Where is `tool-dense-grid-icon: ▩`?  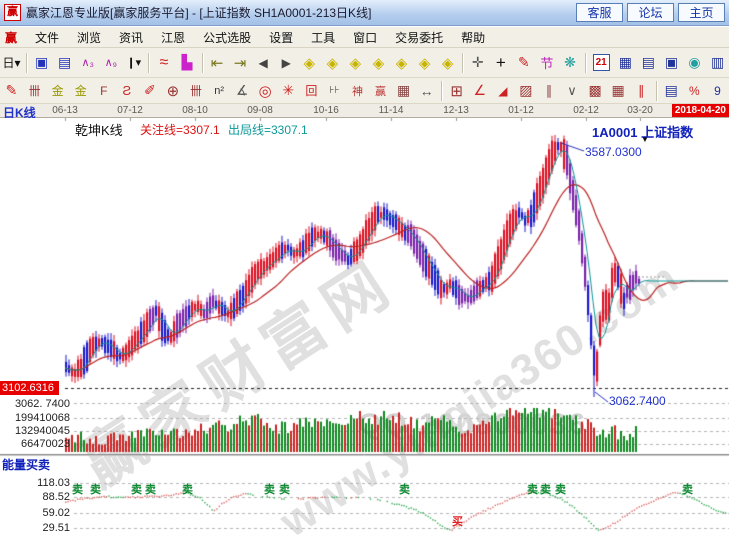 tool-dense-grid-icon: ▩ is located at coordinates (595, 90).